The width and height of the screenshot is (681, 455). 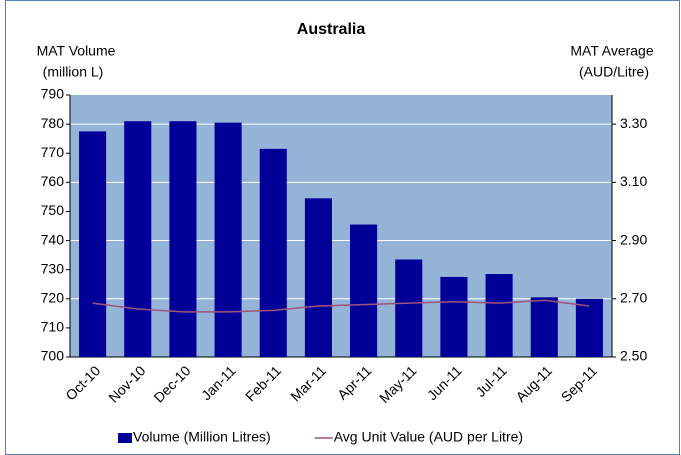 I want to click on y-tick-label: 710, so click(x=53, y=327).